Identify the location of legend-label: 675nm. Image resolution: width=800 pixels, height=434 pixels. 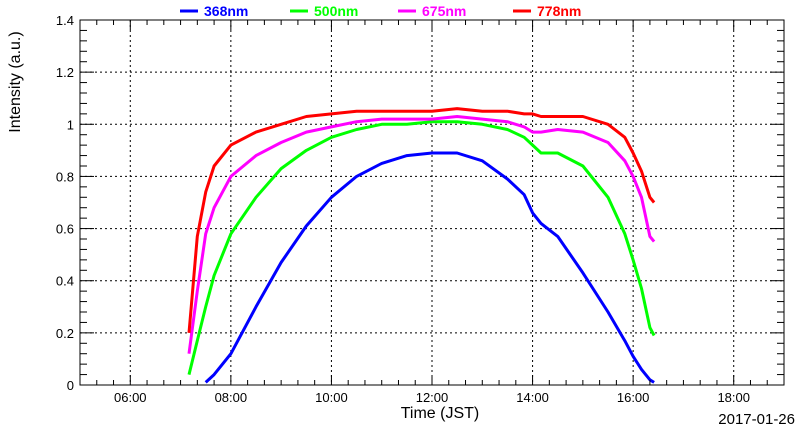
(444, 11).